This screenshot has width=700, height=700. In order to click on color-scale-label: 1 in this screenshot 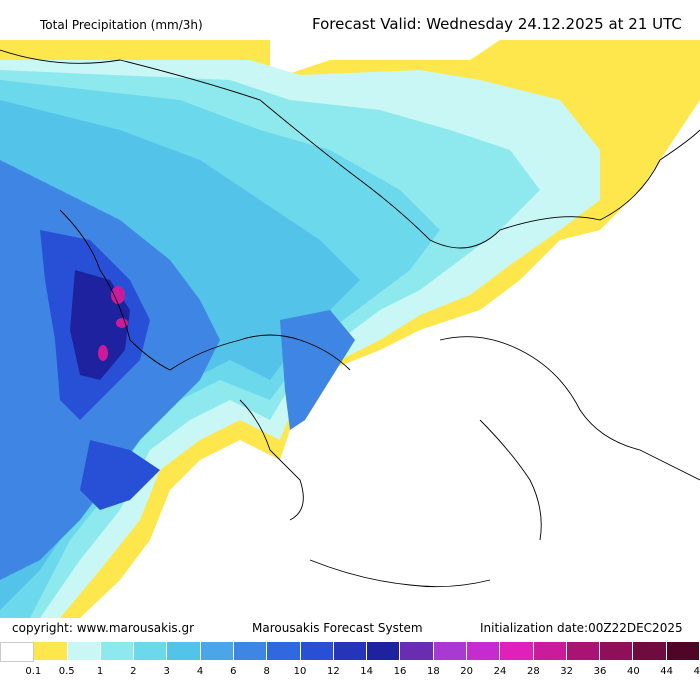, I will do `click(100, 671)`.